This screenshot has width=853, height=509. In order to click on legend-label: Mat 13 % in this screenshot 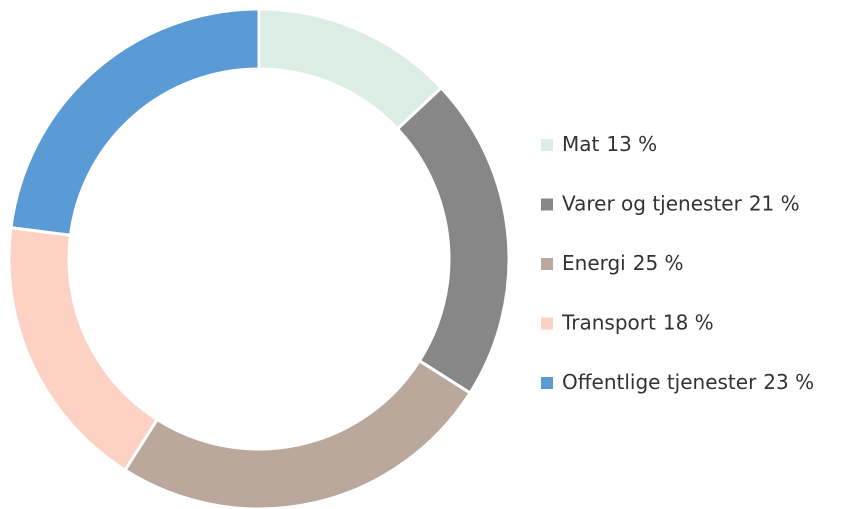, I will do `click(609, 144)`.